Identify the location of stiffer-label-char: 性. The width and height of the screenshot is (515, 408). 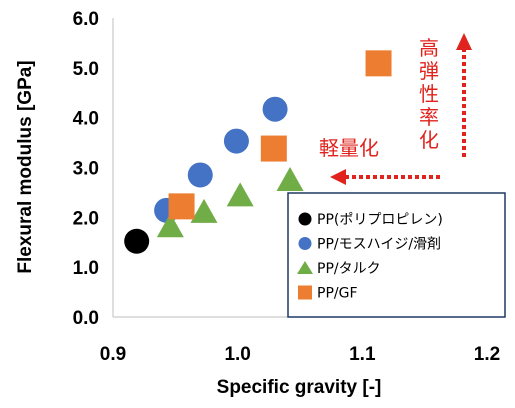
(429, 94).